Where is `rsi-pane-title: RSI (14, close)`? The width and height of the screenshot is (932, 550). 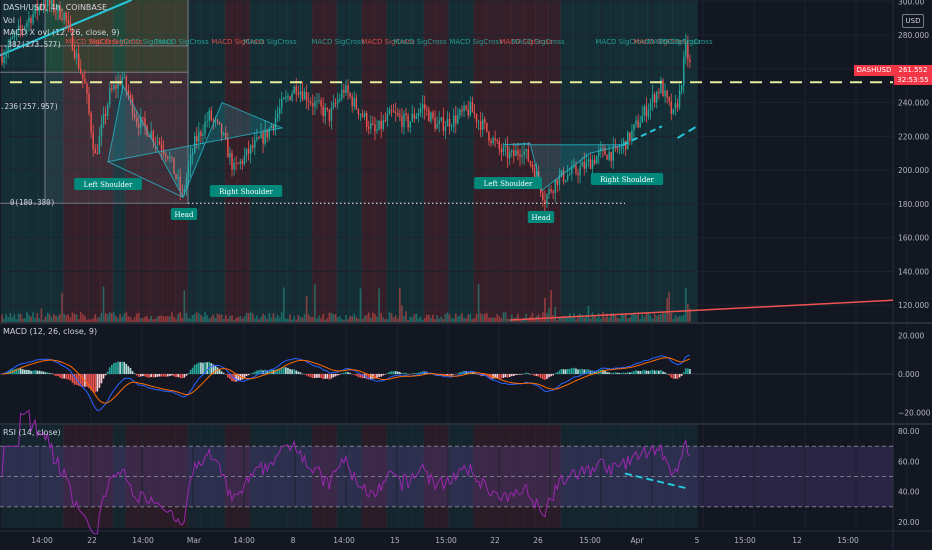 rsi-pane-title: RSI (14, close) is located at coordinates (32, 432).